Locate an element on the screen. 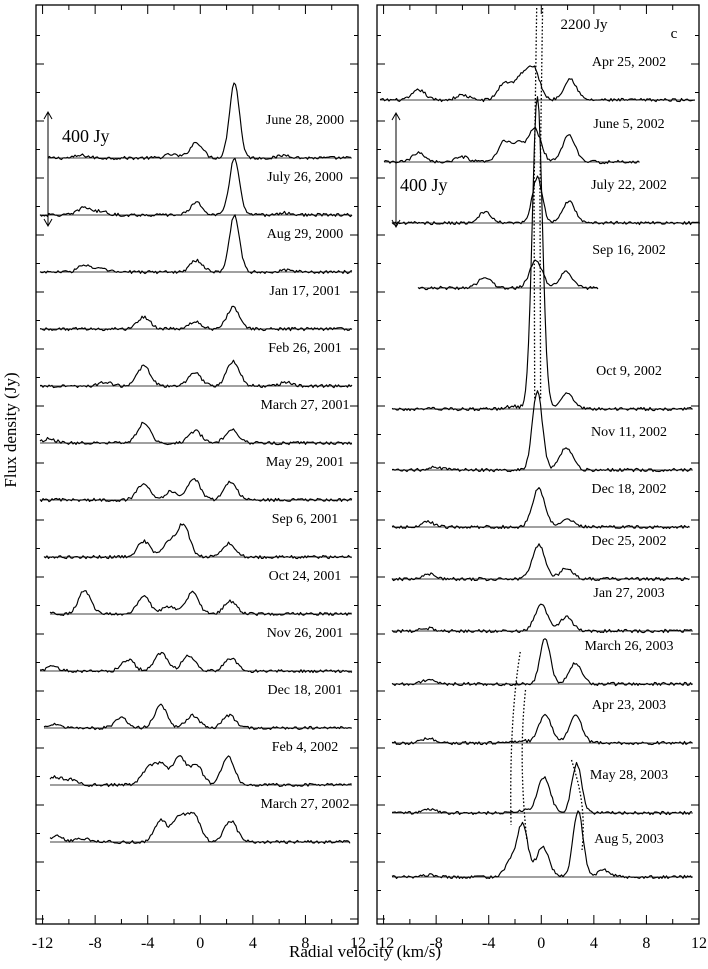 This screenshot has height=969, width=708. spectrum-date-label: July 22, 2002 is located at coordinates (629, 185).